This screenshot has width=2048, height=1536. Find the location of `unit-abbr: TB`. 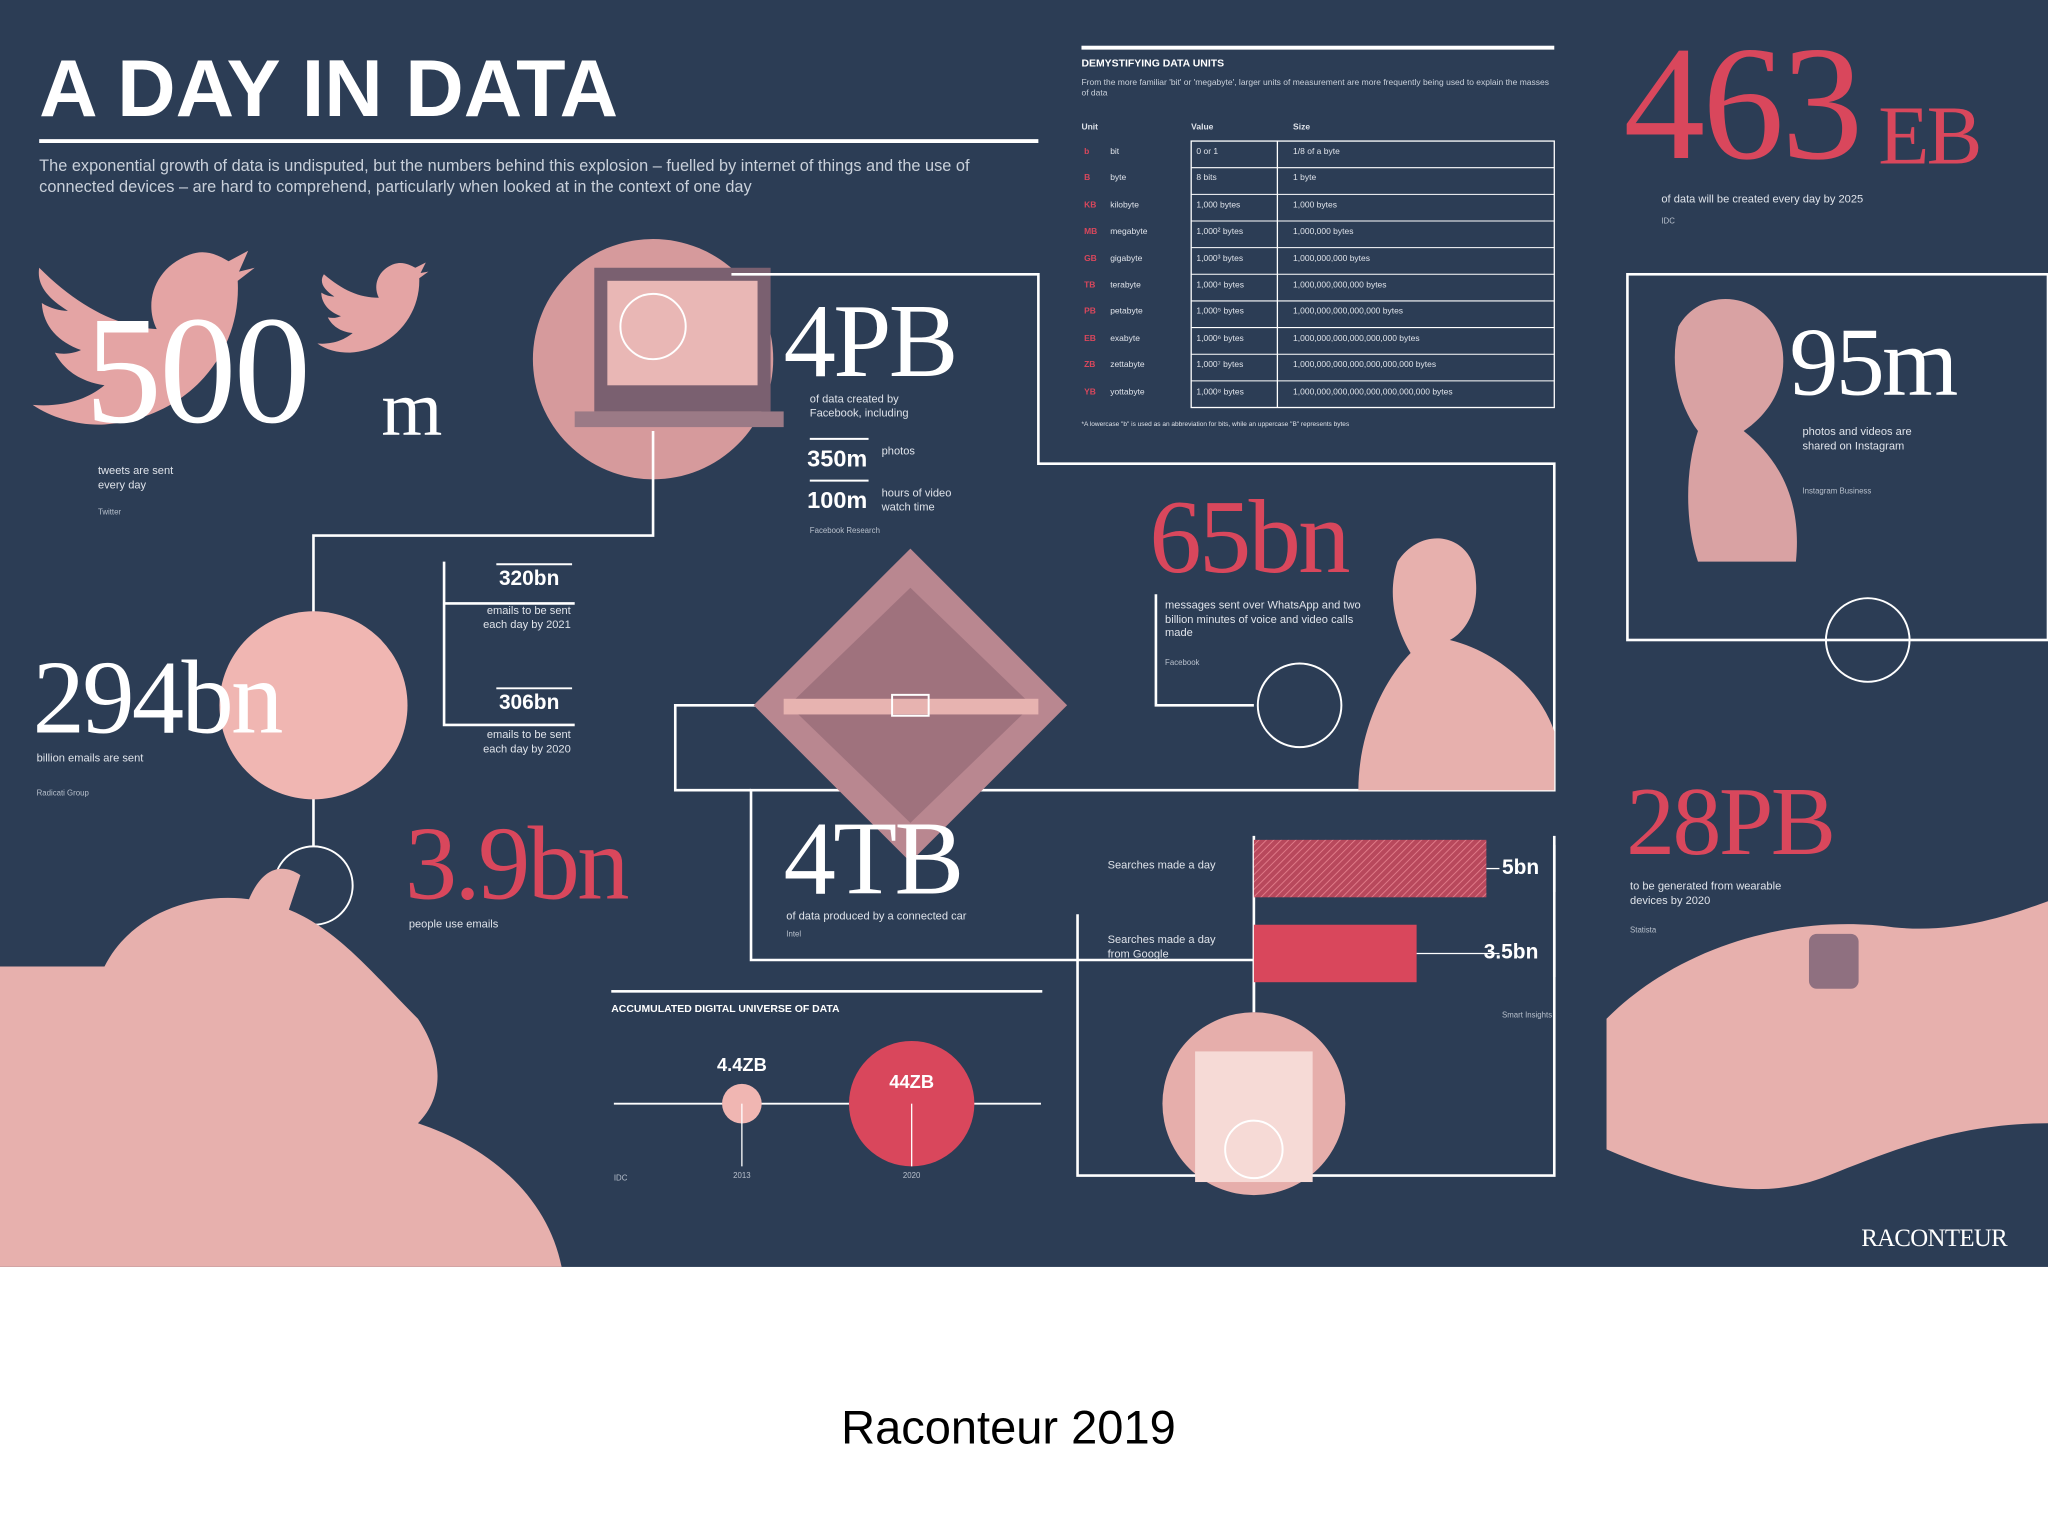

unit-abbr: TB is located at coordinates (1090, 285).